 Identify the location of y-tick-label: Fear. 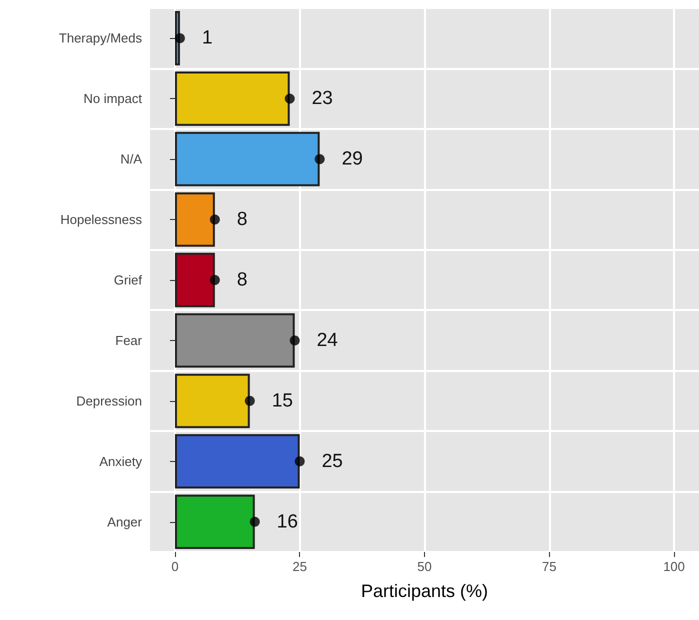
(129, 340).